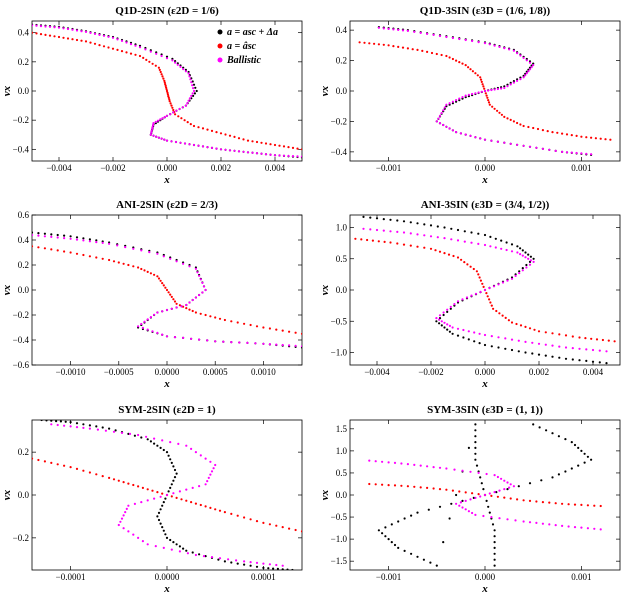  Describe the element at coordinates (388, 577) in the screenshot. I see `x-tick-label: −0.001` at that location.